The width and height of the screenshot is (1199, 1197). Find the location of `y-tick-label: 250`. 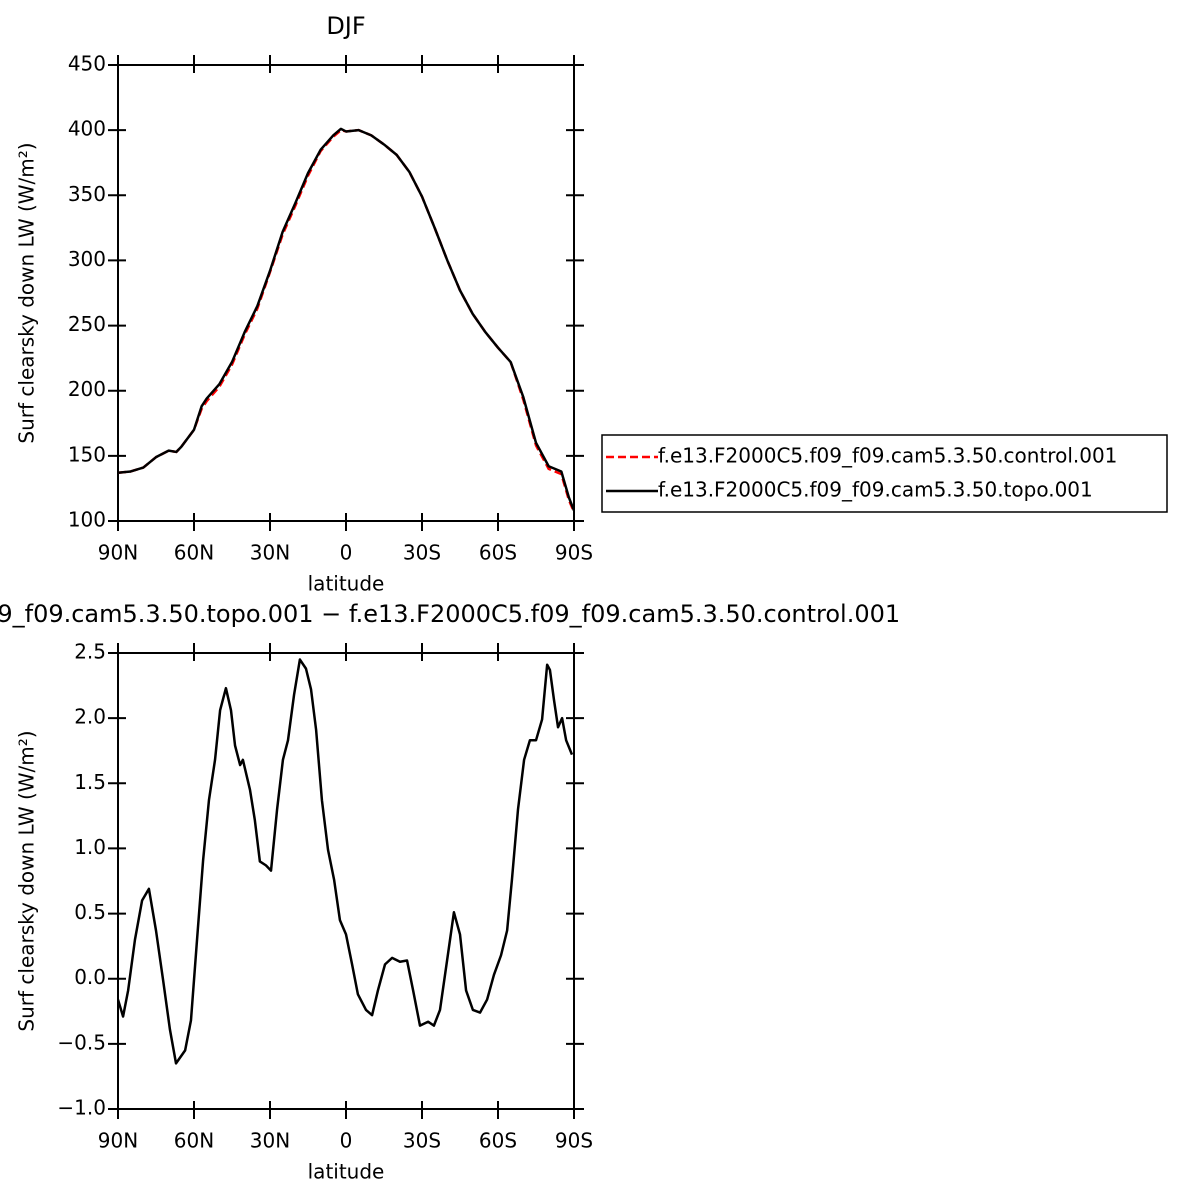

y-tick-label: 250 is located at coordinates (87, 324).